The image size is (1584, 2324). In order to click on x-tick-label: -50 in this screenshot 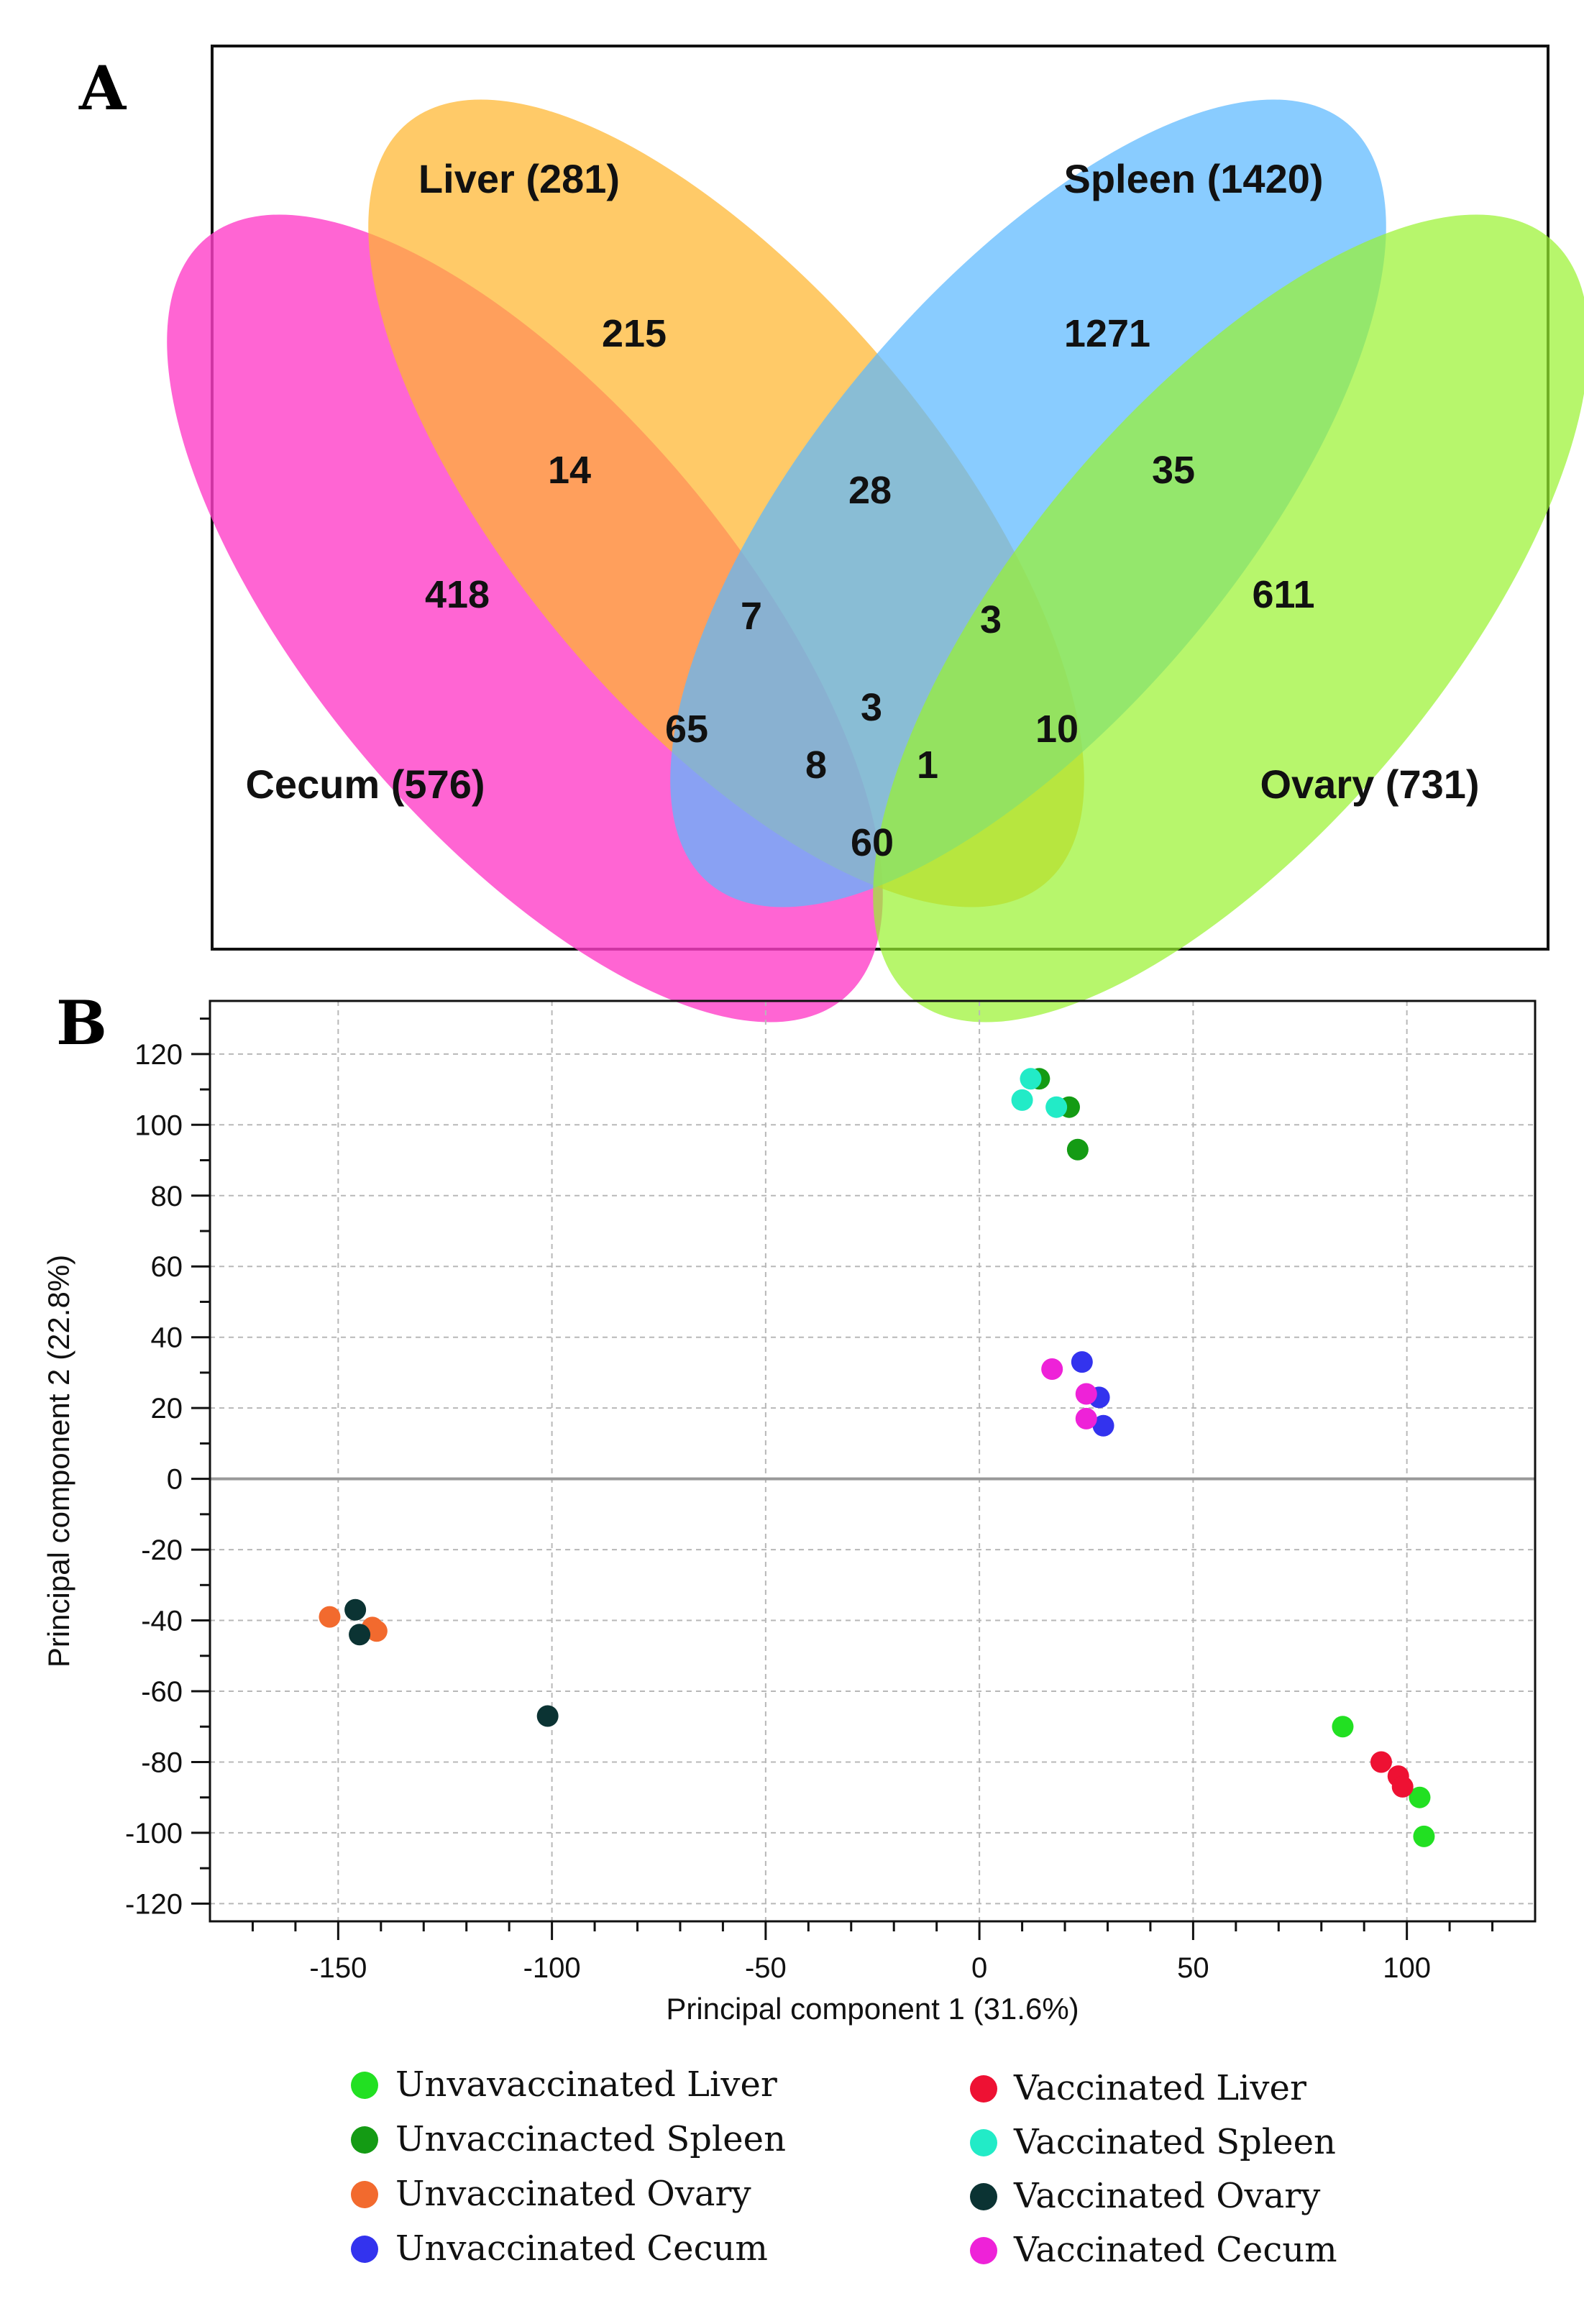, I will do `click(766, 1968)`.